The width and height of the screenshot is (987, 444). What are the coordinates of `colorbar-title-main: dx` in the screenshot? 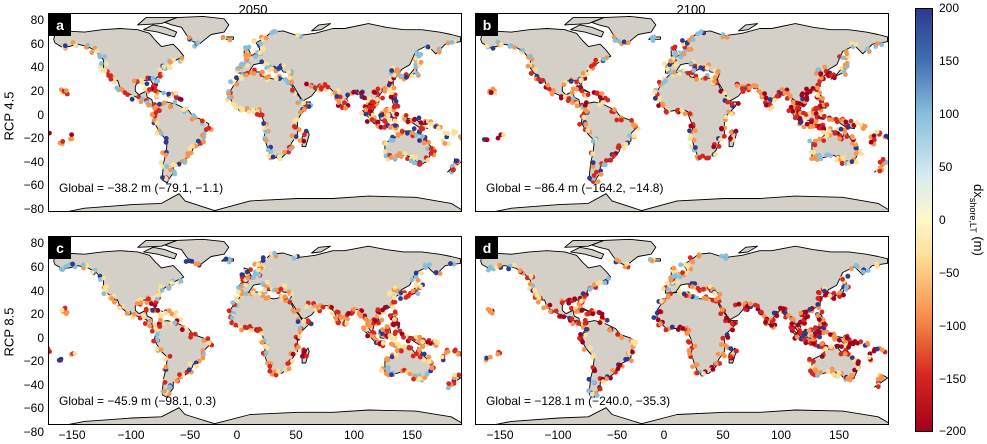 It's located at (978, 191).